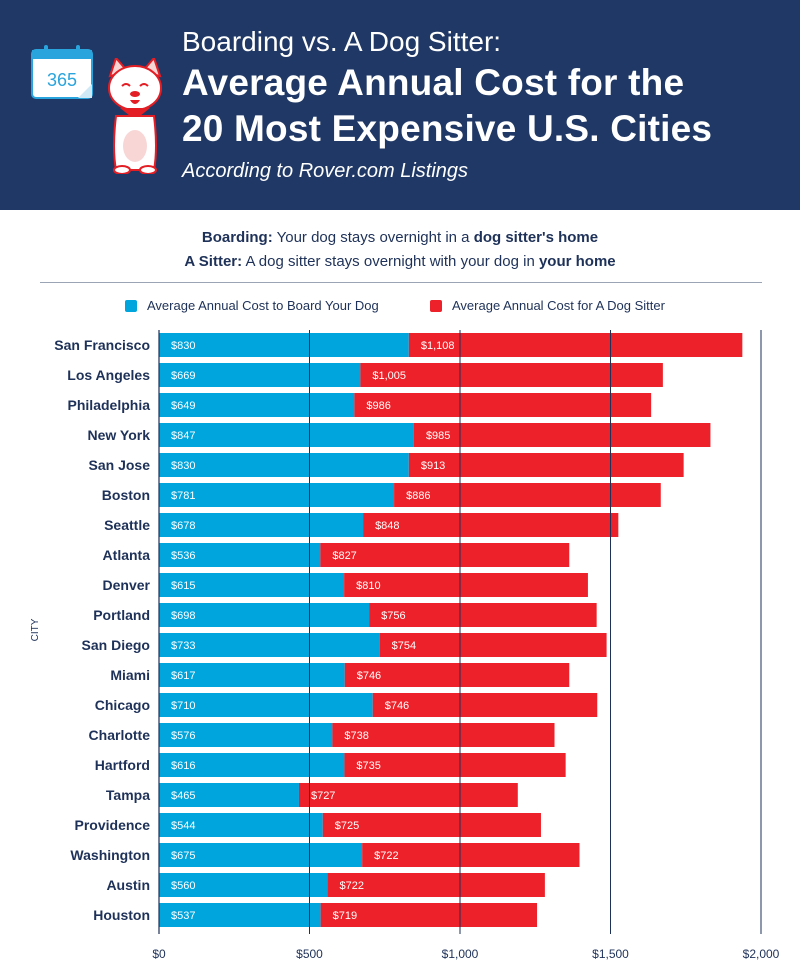 Image resolution: width=800 pixels, height=975 pixels. What do you see at coordinates (110, 855) in the screenshot?
I see `category-label: Washington` at bounding box center [110, 855].